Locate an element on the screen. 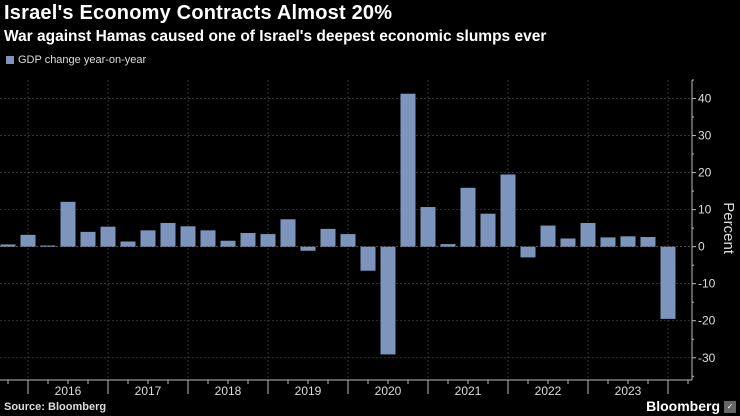  x-tick-label: 2018 is located at coordinates (228, 391).